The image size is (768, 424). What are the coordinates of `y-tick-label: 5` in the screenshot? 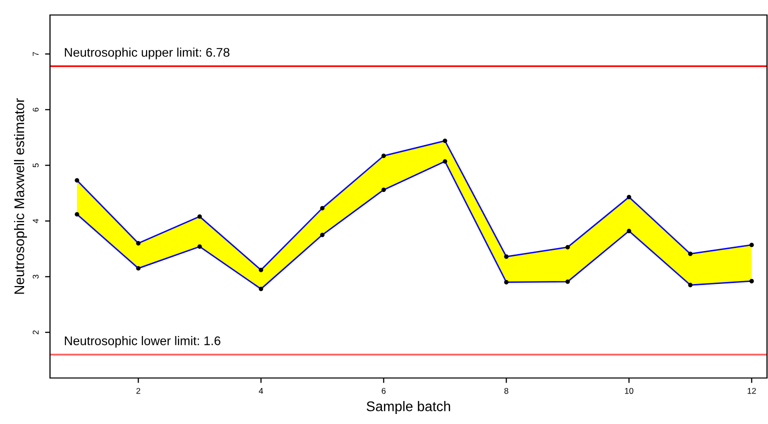 It's located at (35, 165).